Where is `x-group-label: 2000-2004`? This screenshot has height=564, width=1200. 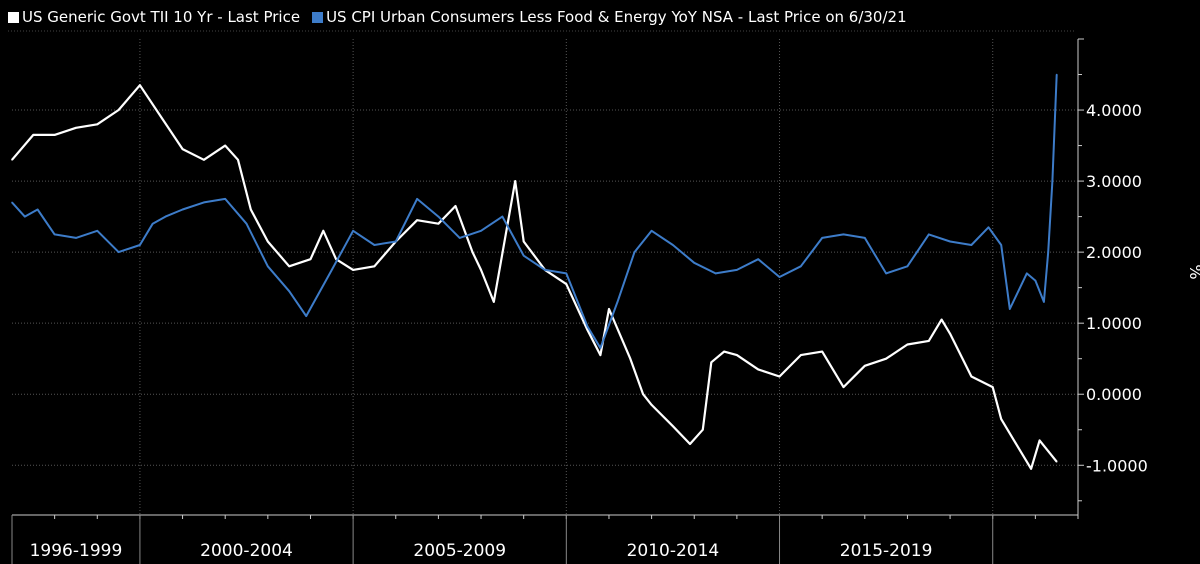
x-group-label: 2000-2004 is located at coordinates (246, 551).